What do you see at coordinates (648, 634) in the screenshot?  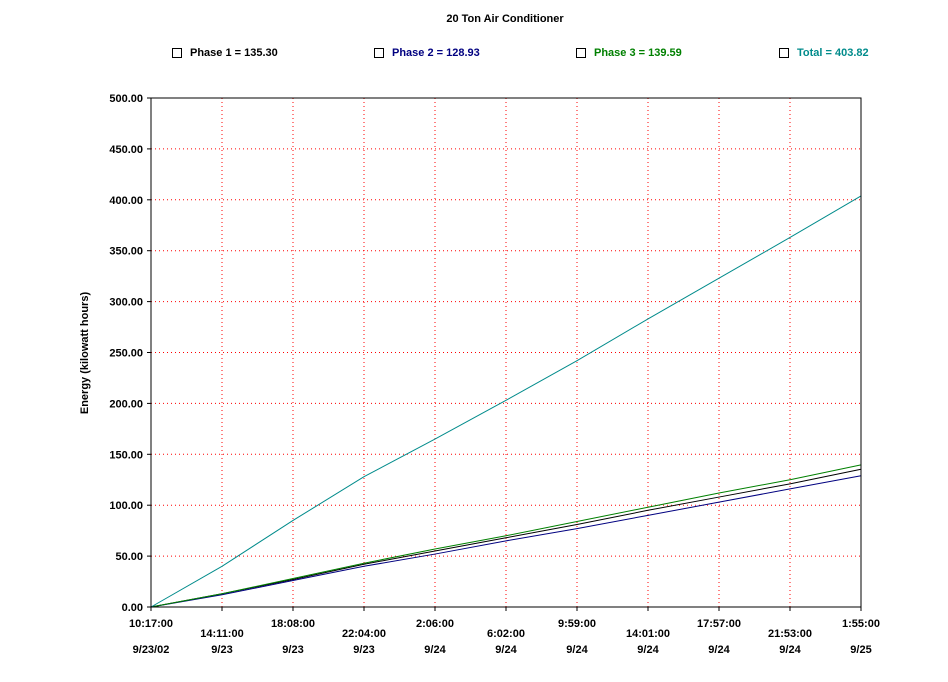 I see `x-tick-time-label: 14:01:00` at bounding box center [648, 634].